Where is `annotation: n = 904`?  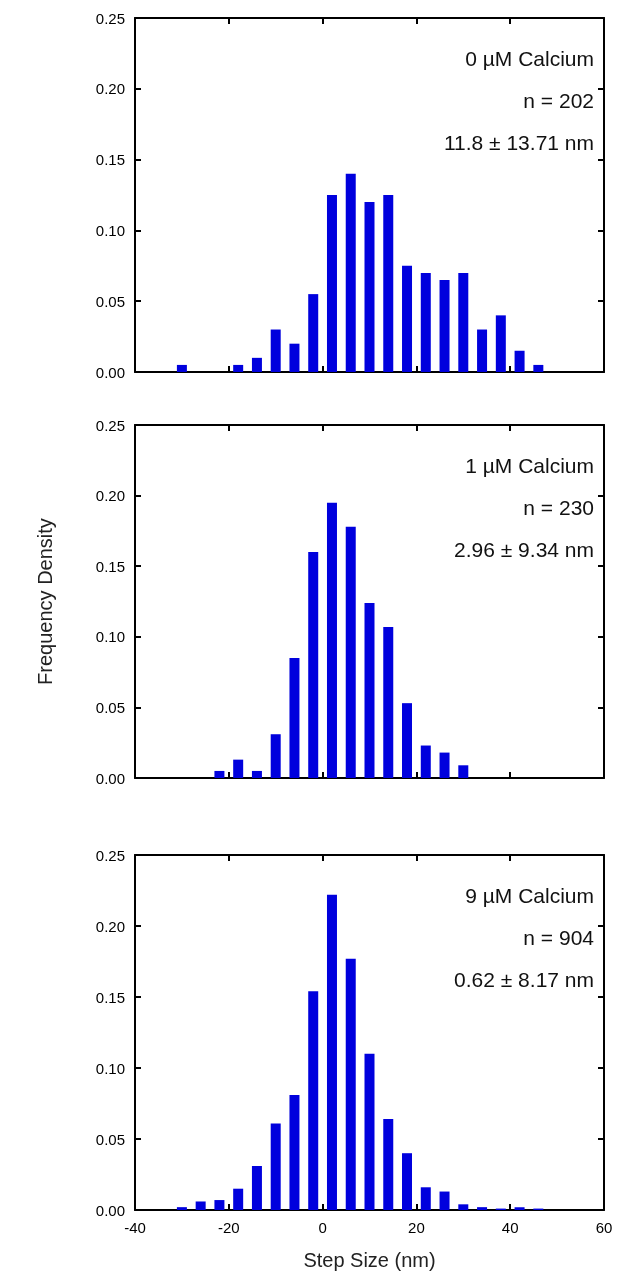 annotation: n = 904 is located at coordinates (559, 937).